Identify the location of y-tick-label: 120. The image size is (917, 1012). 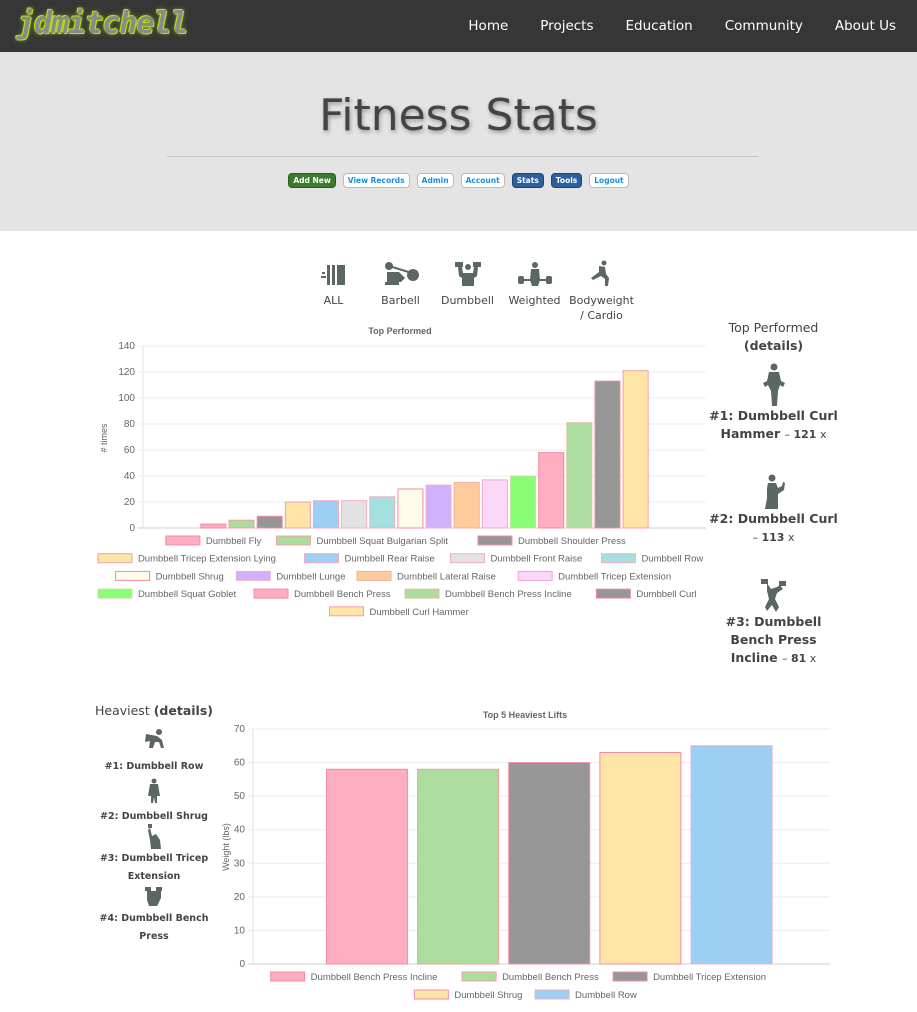
(126, 372).